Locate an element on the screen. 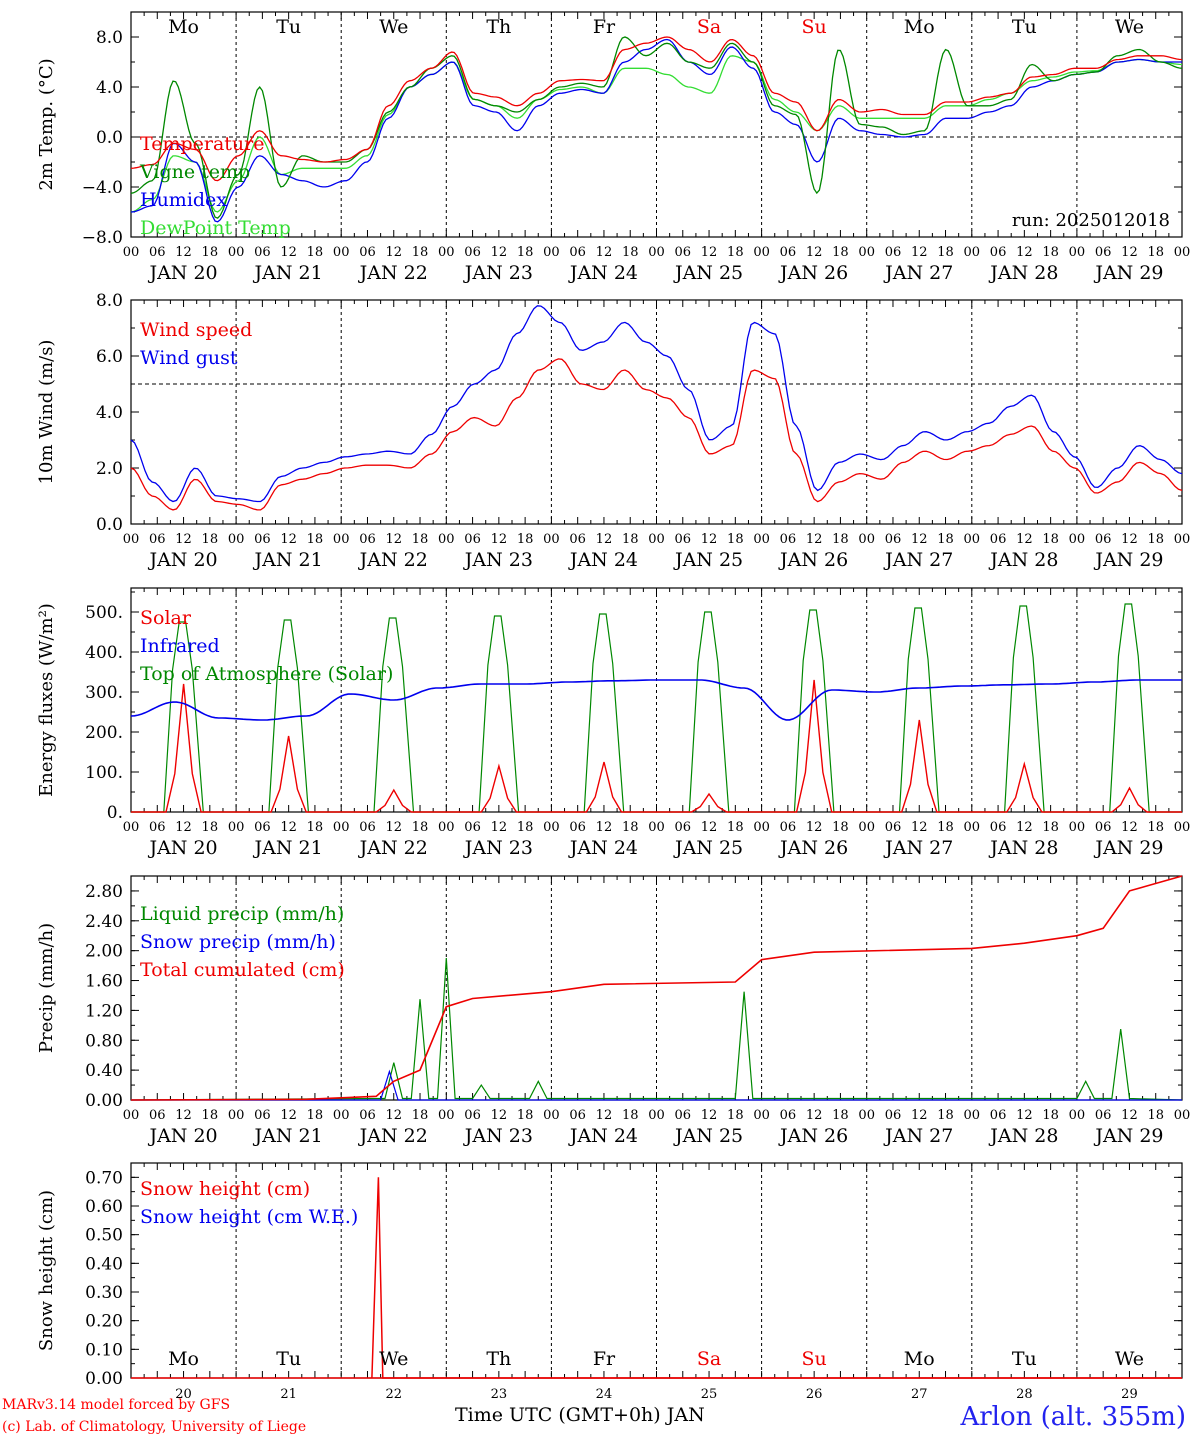 The image size is (1194, 1440). legend-entry: Humidex is located at coordinates (183, 200).